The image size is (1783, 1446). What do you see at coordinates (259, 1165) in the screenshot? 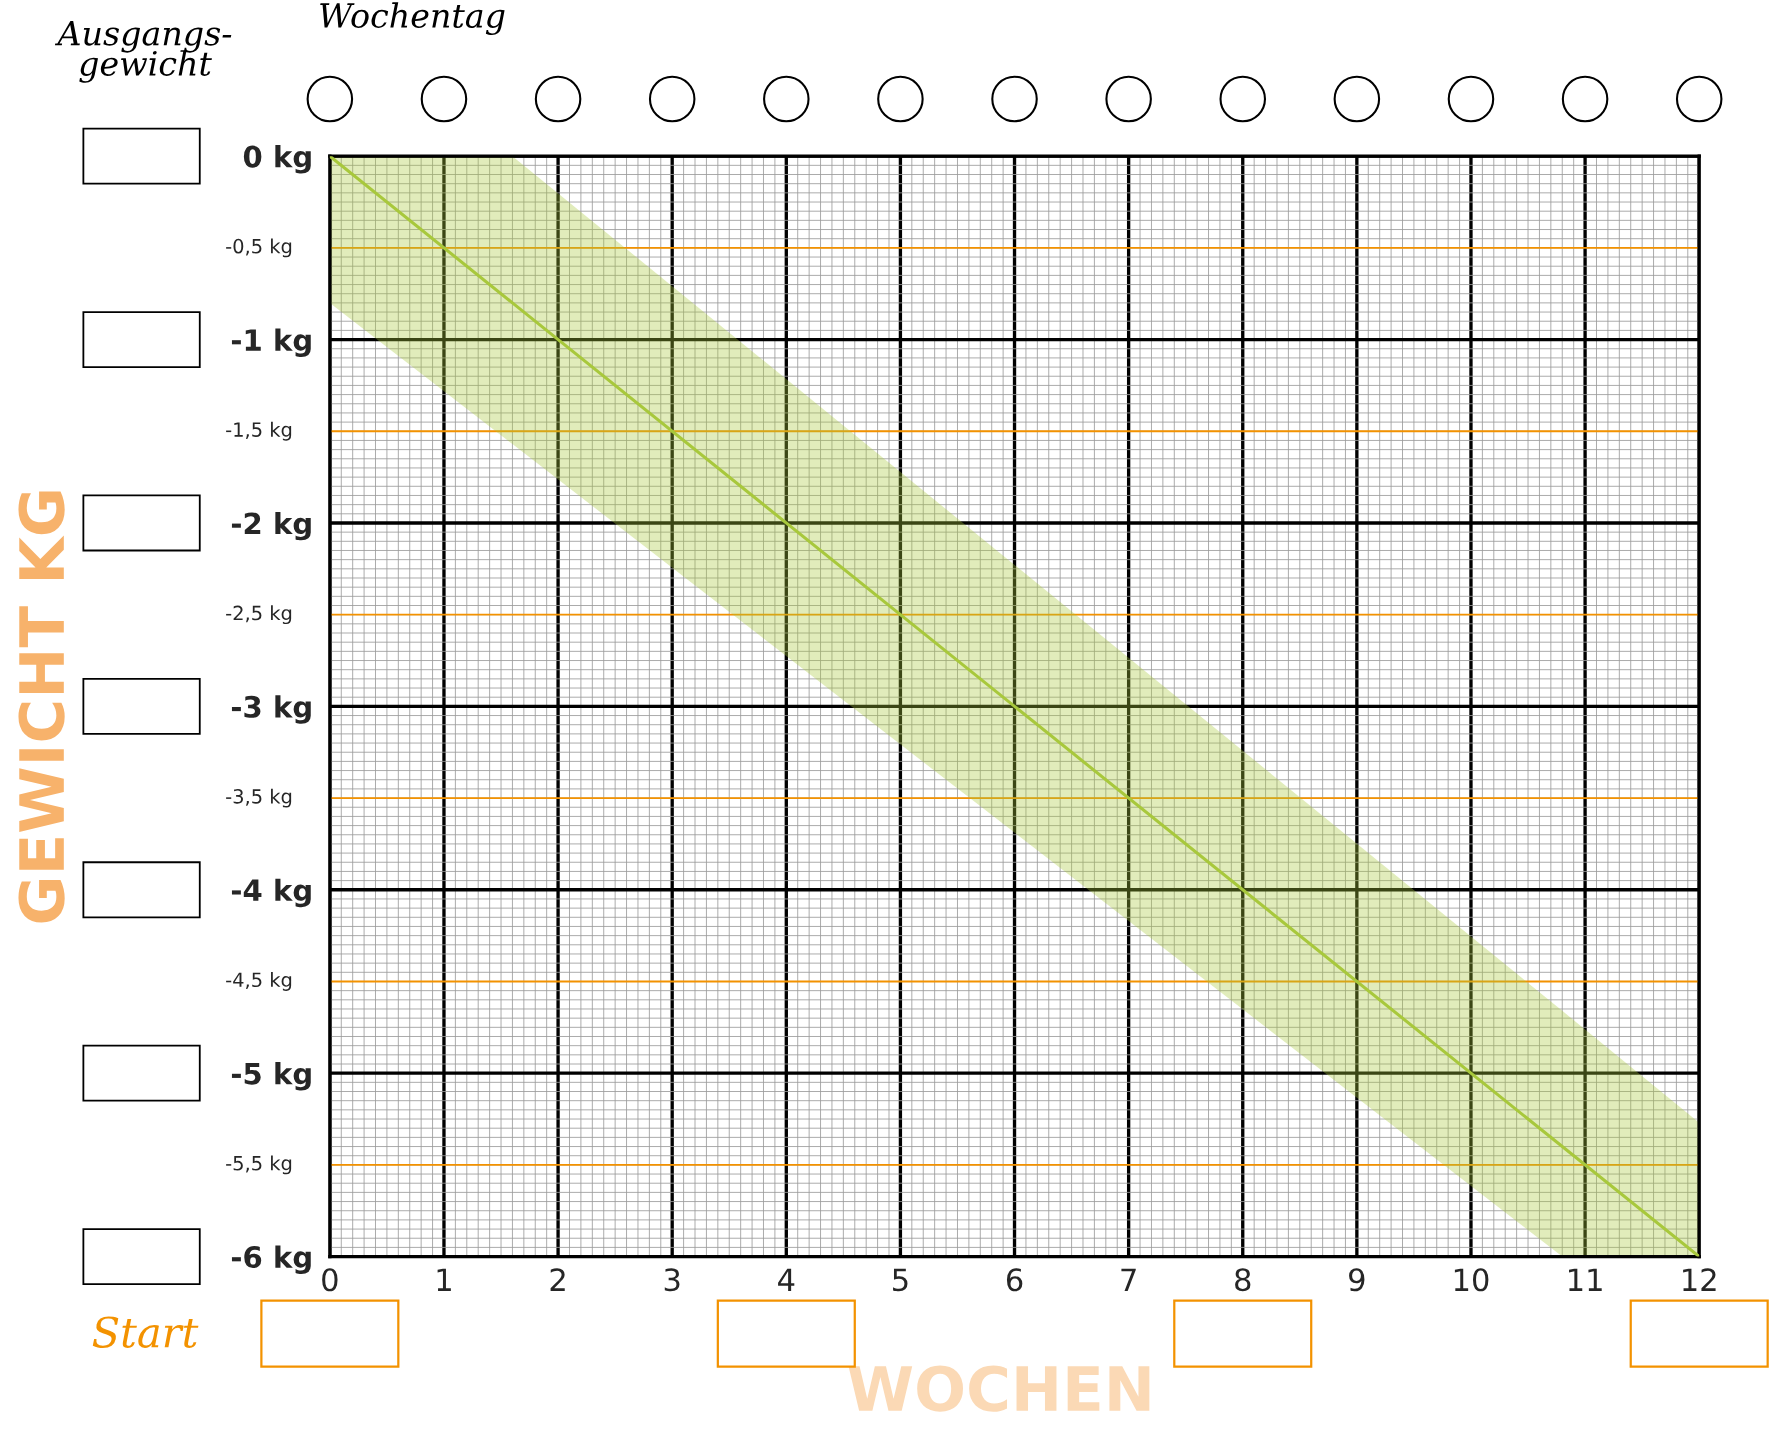
I see `ref-line-label: -5,5 kg` at bounding box center [259, 1165].